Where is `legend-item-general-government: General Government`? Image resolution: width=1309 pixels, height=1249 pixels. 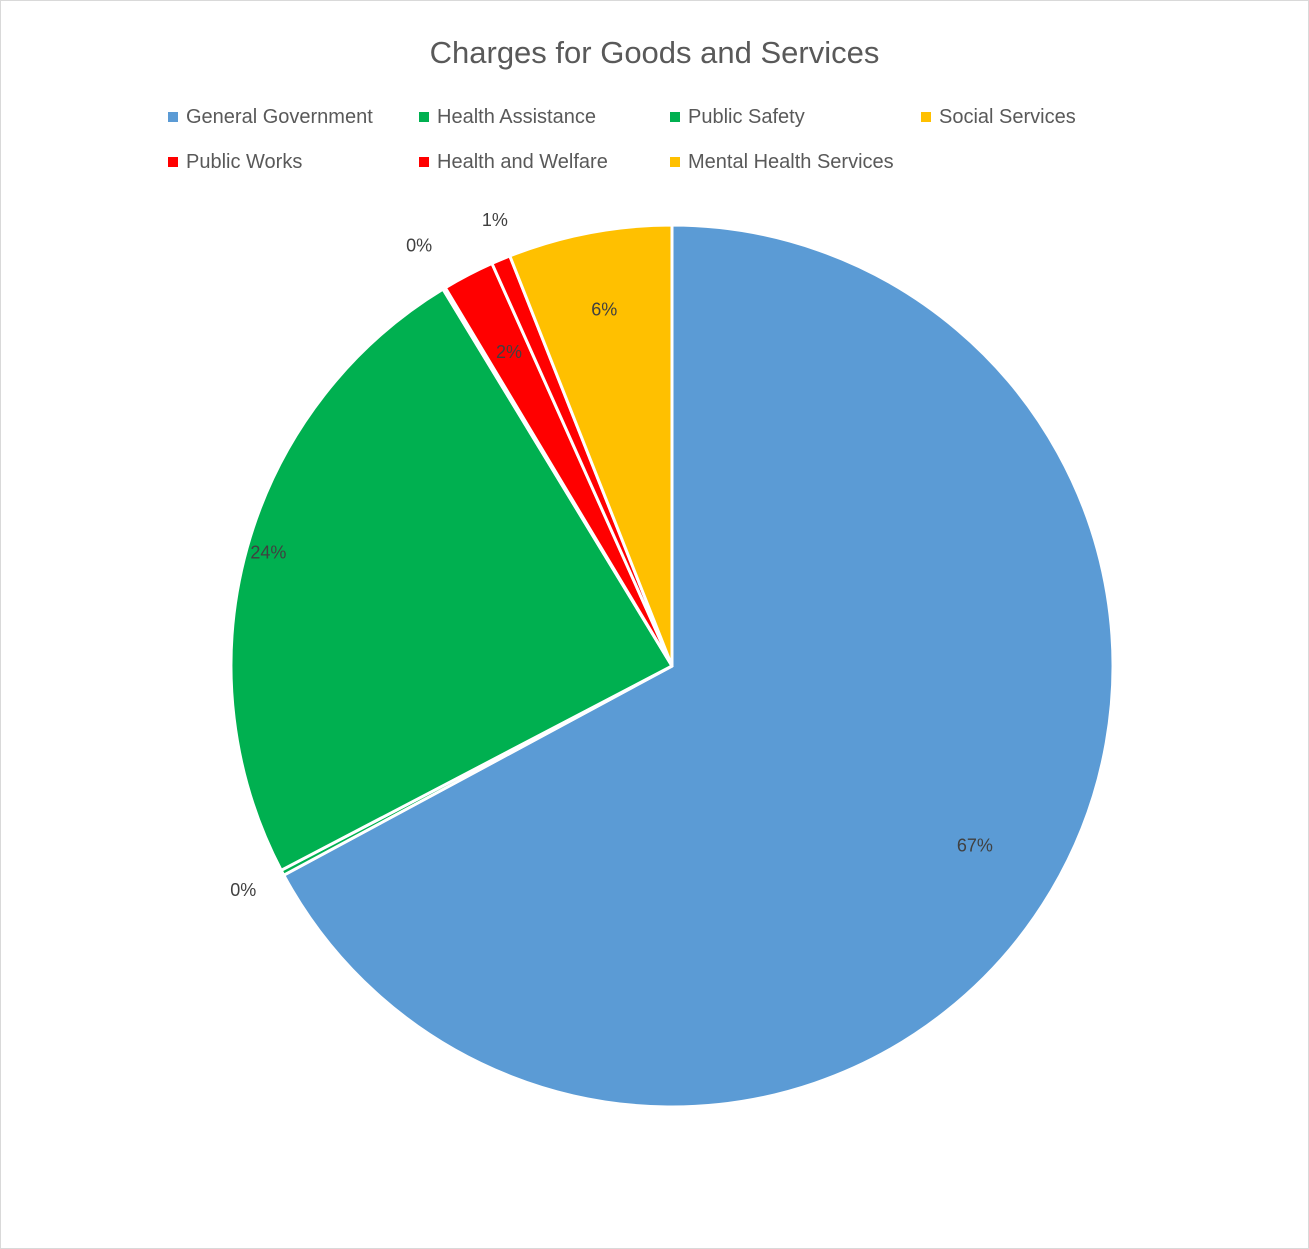 legend-item-general-government: General Government is located at coordinates (270, 117).